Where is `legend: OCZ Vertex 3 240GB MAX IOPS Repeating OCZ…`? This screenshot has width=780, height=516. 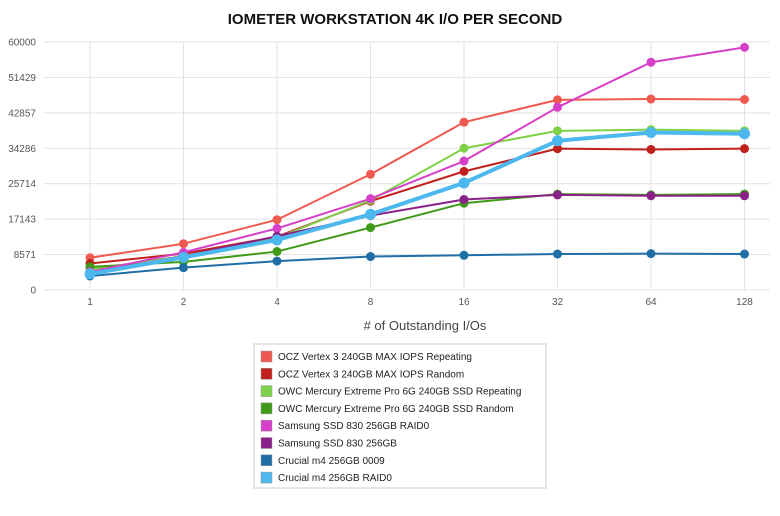
legend: OCZ Vertex 3 240GB MAX IOPS Repeating OCZ… is located at coordinates (400, 416).